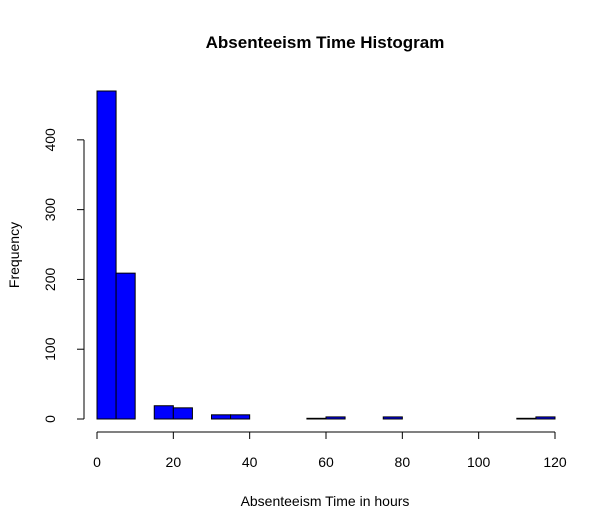 The image size is (614, 531). I want to click on chart-title: Absenteeism Time Histogram, so click(325, 42).